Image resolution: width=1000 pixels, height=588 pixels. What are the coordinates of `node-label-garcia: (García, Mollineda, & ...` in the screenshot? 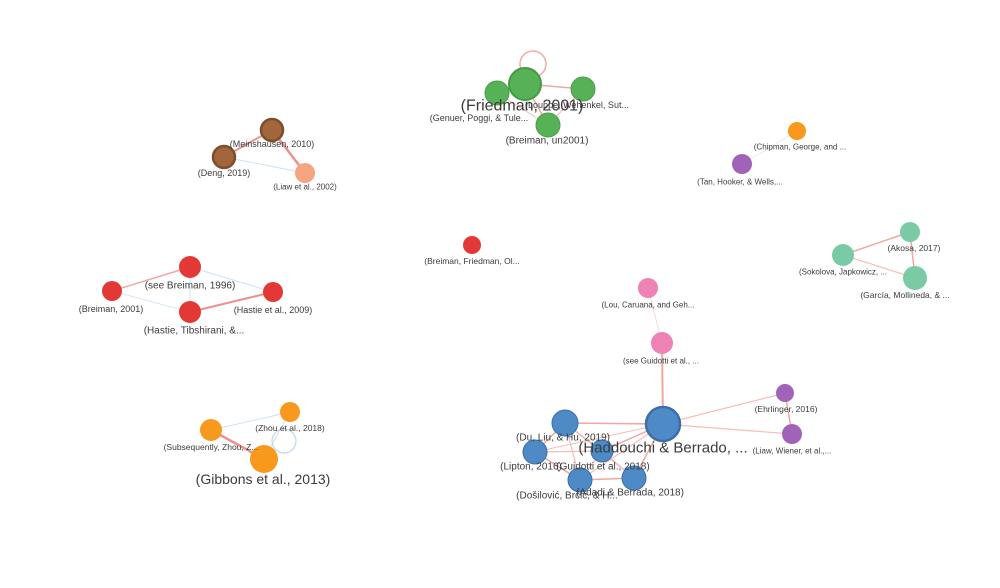 It's located at (904, 295).